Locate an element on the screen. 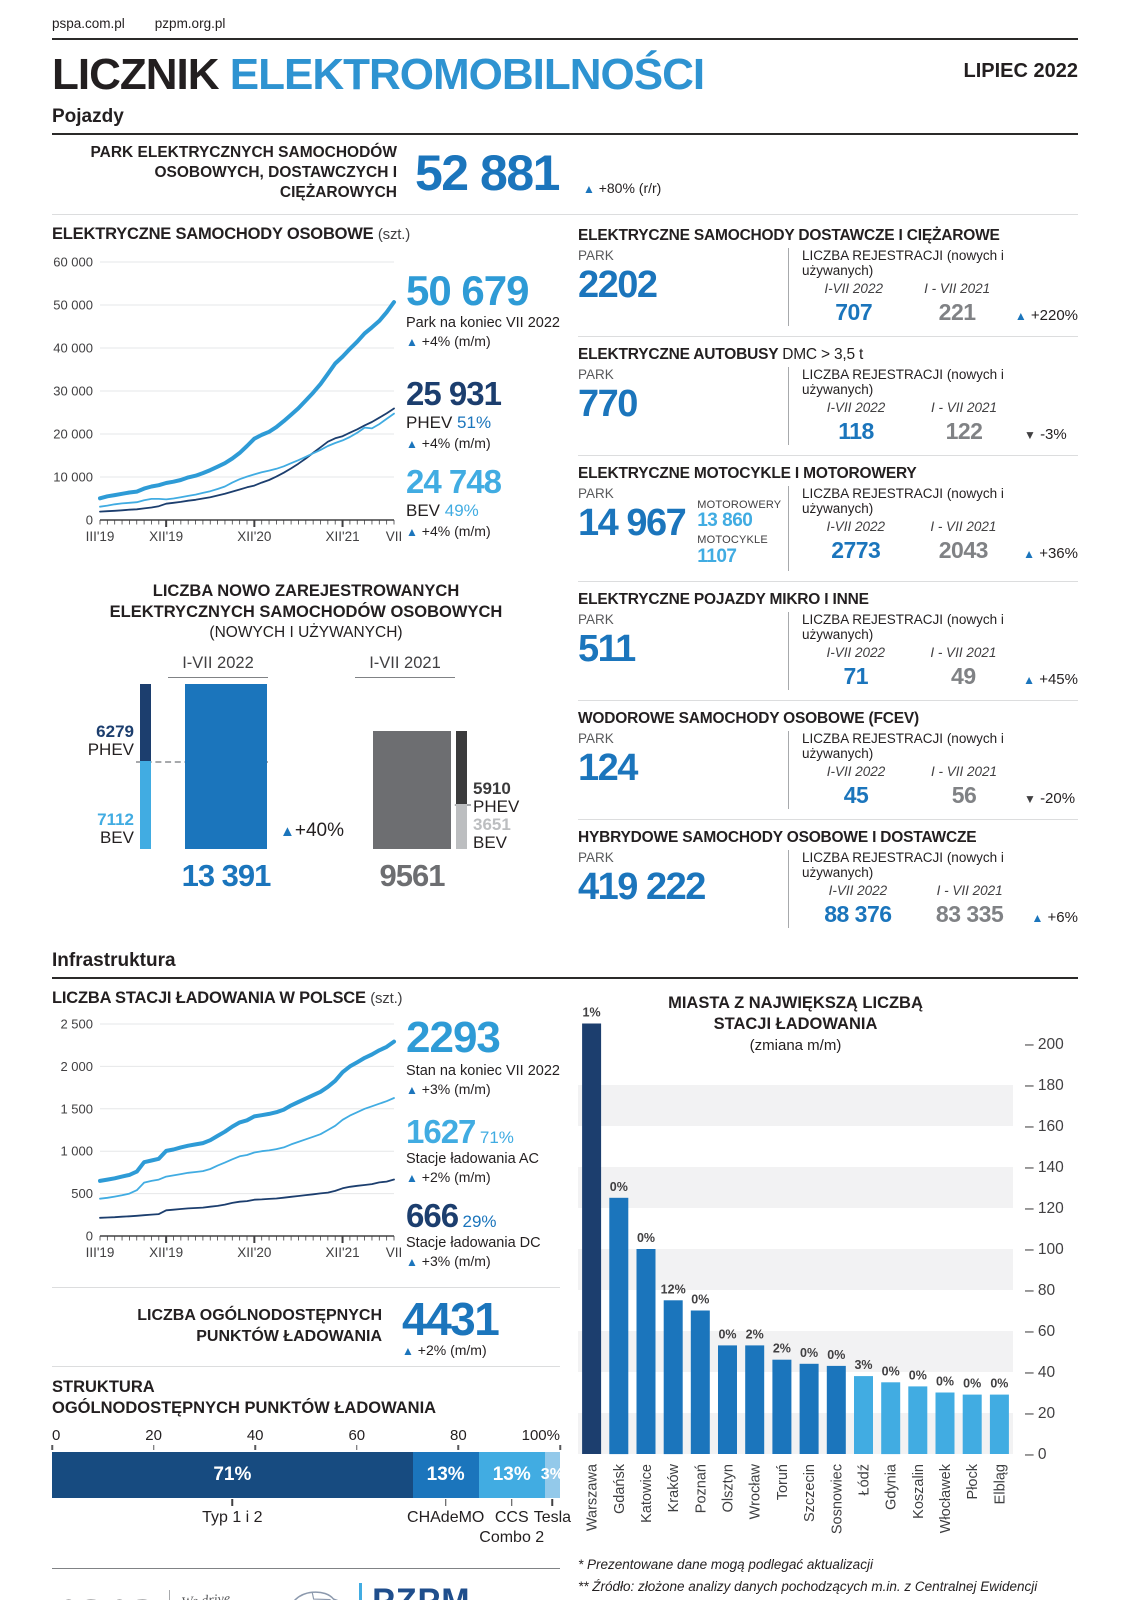 This screenshot has height=1600, width=1130. ev-chart-title: ELEKTRYCZNE SAMOCHODY OSOBOWE (szt.) is located at coordinates (306, 234).